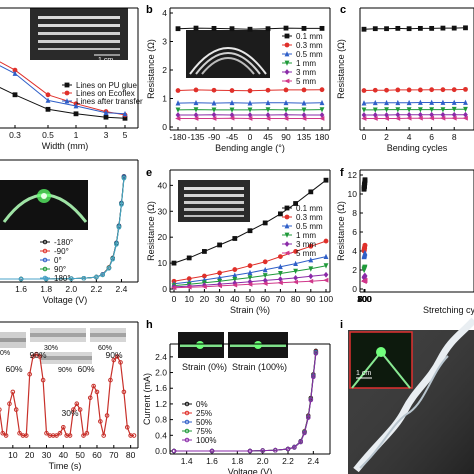 The image size is (474, 474). Describe the element at coordinates (61, 251) in the screenshot. I see `legend-label: -90°` at that location.